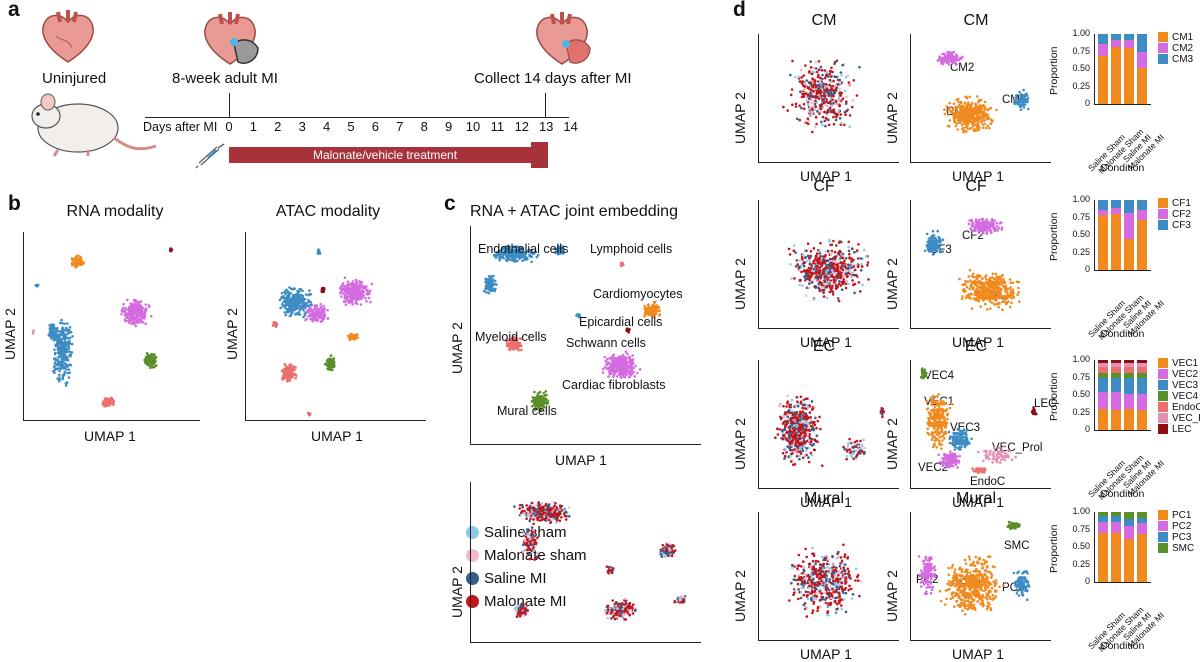 This screenshot has height=662, width=1200. What do you see at coordinates (232, 39) in the screenshot?
I see `heart-icon-mi` at bounding box center [232, 39].